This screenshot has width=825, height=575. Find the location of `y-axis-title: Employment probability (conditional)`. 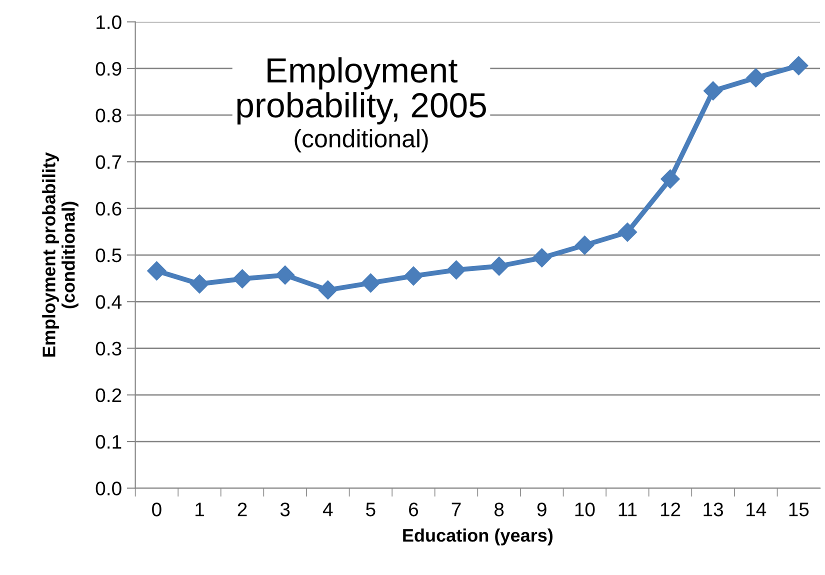

y-axis-title: Employment probability (conditional) is located at coordinates (60, 254).